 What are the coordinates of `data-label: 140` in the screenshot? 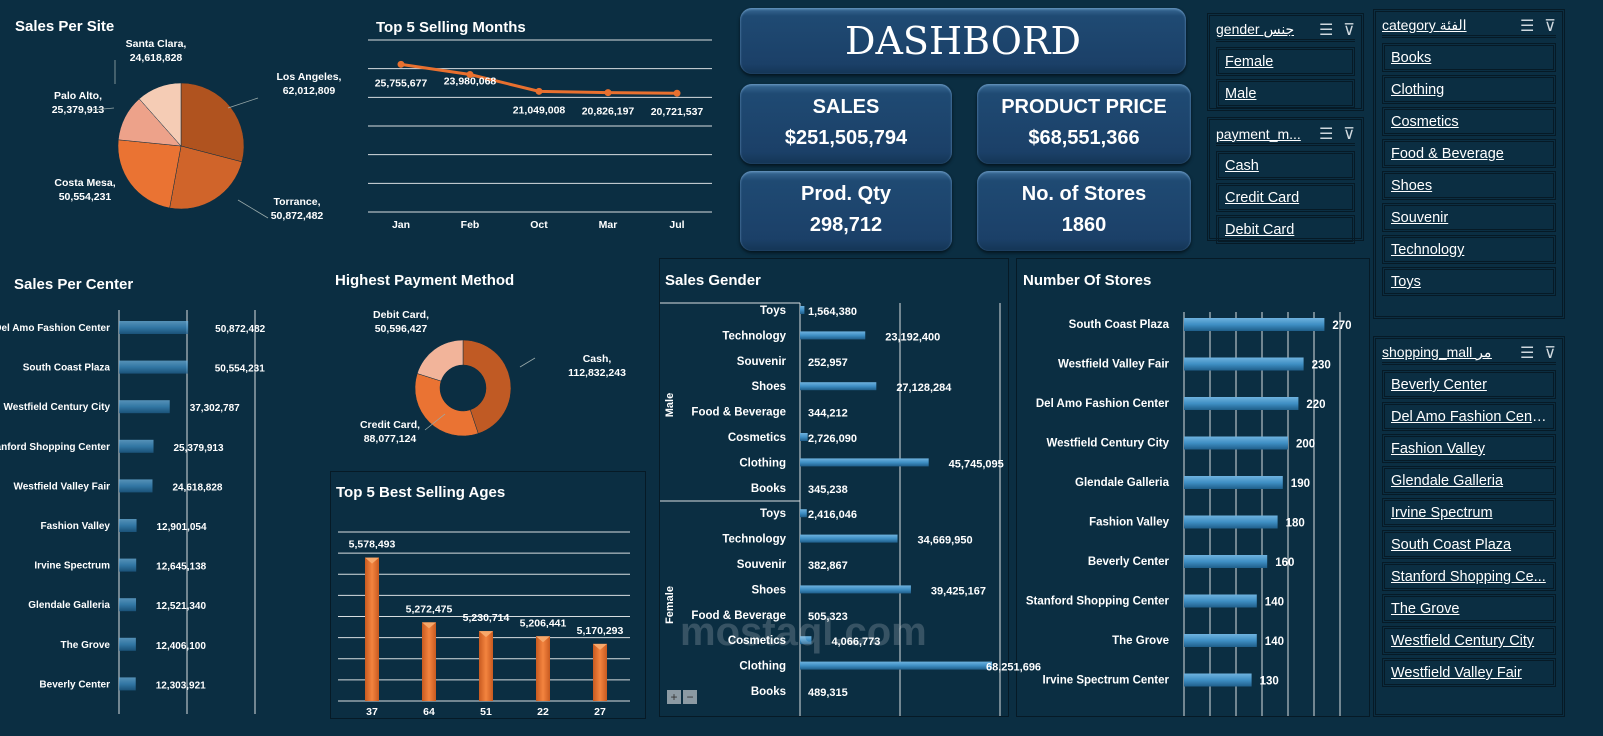 It's located at (1274, 642).